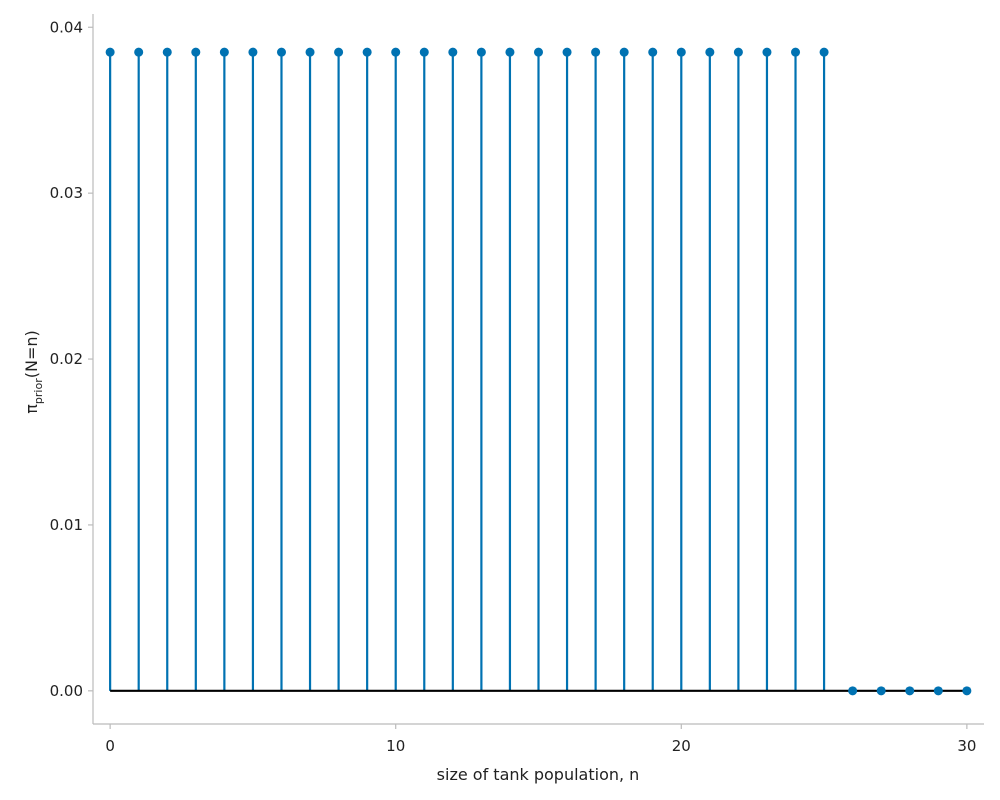 The image size is (1000, 800). Describe the element at coordinates (538, 774) in the screenshot. I see `x-axis-title: size of tank population, n` at that location.